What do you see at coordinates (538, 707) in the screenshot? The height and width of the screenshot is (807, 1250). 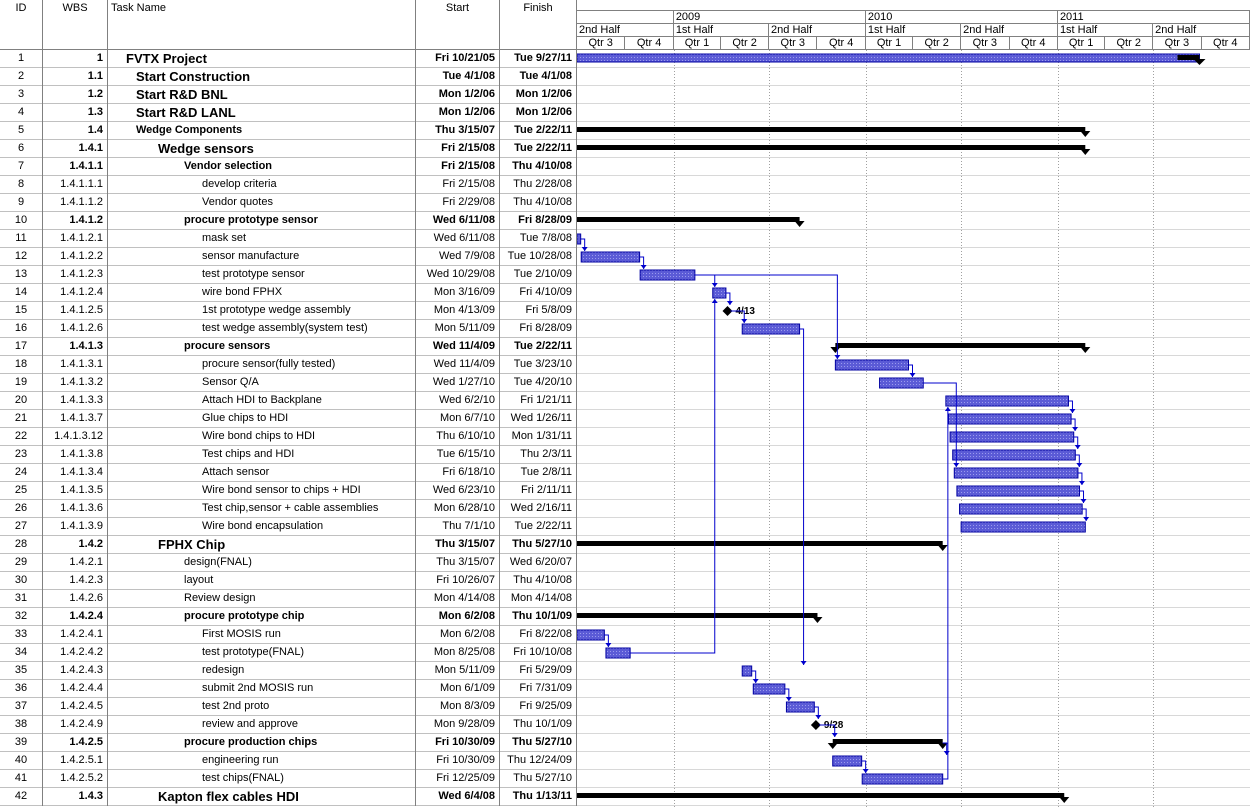 I see `task-finish: Fri 9/25/09` at bounding box center [538, 707].